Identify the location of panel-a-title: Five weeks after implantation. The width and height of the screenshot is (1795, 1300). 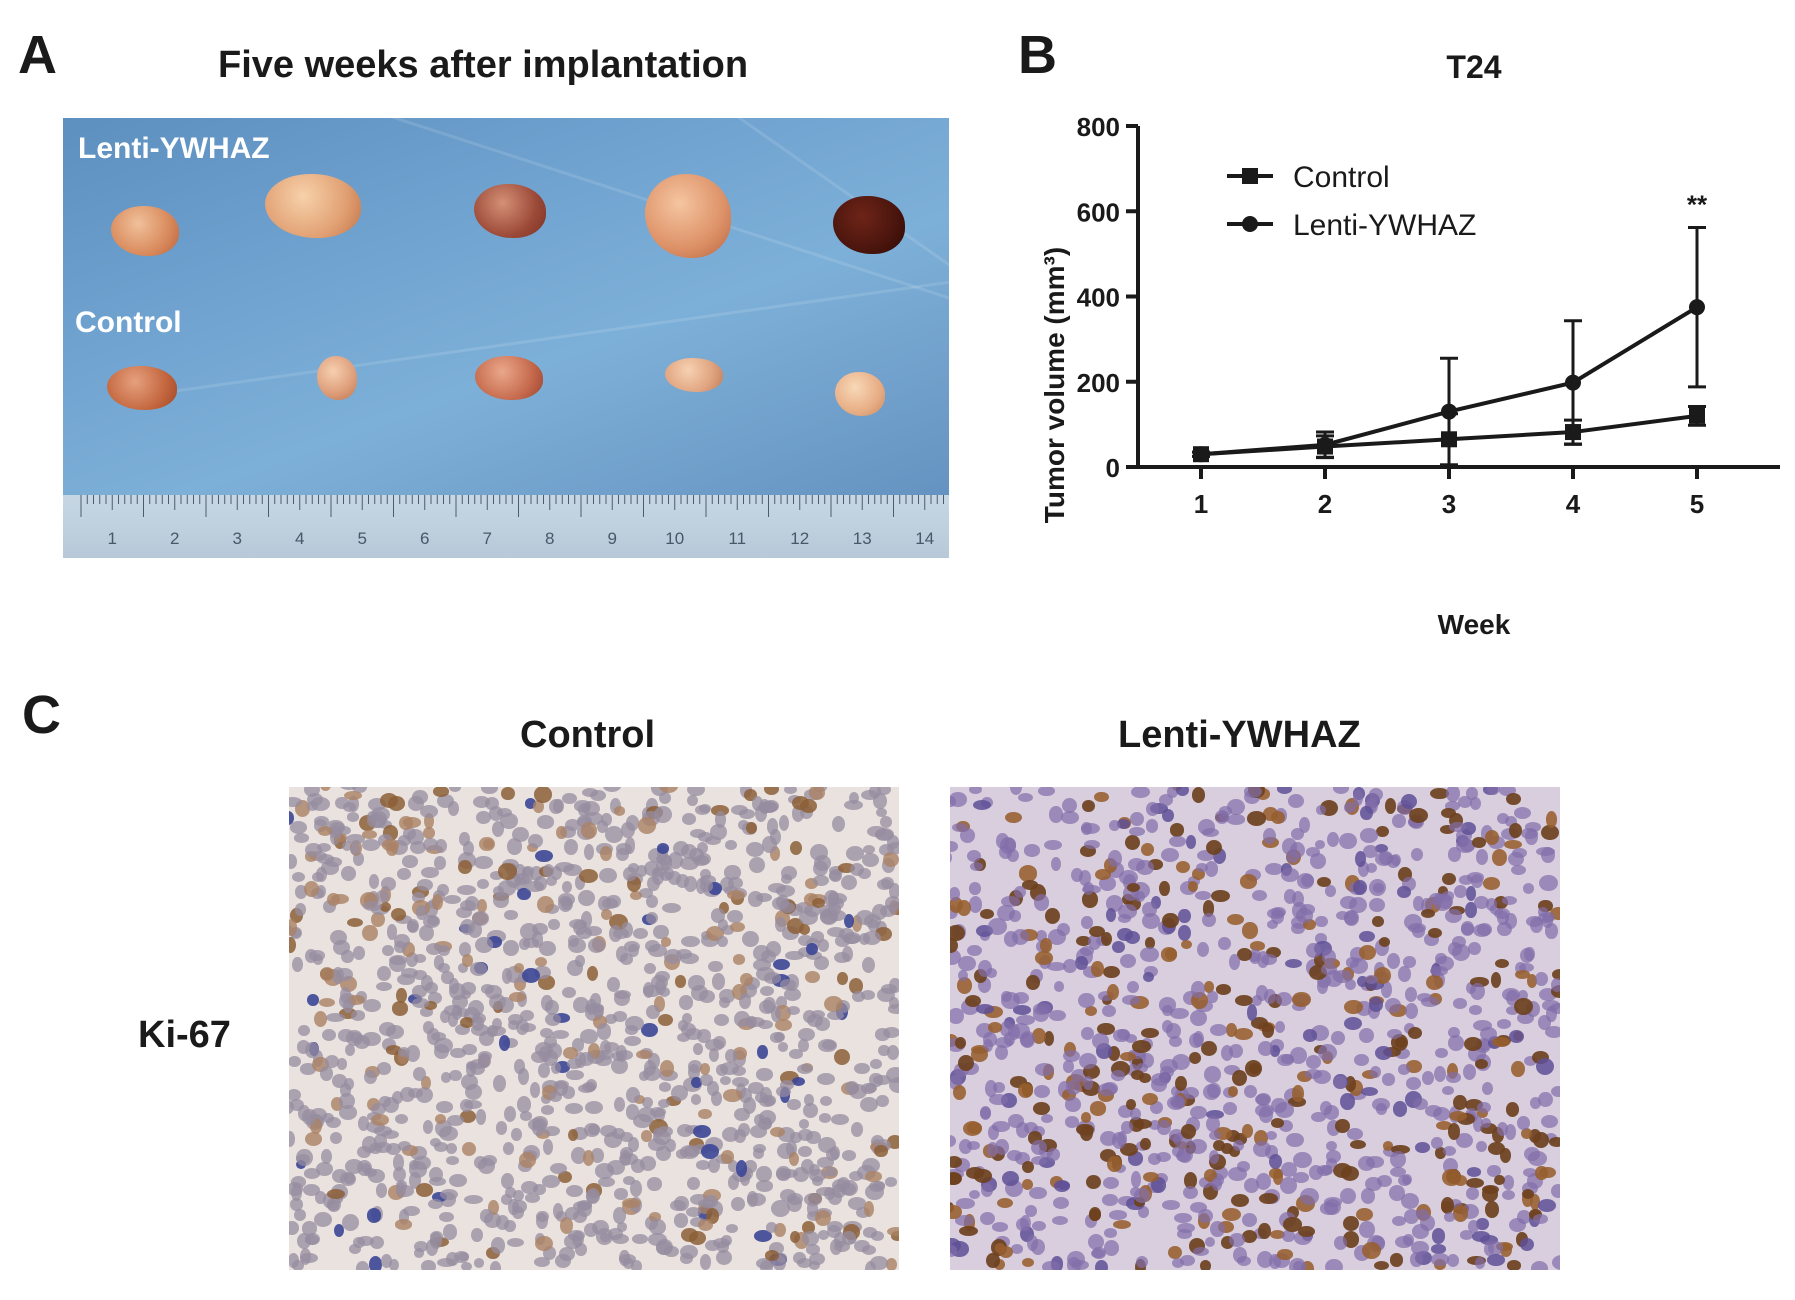
(483, 65).